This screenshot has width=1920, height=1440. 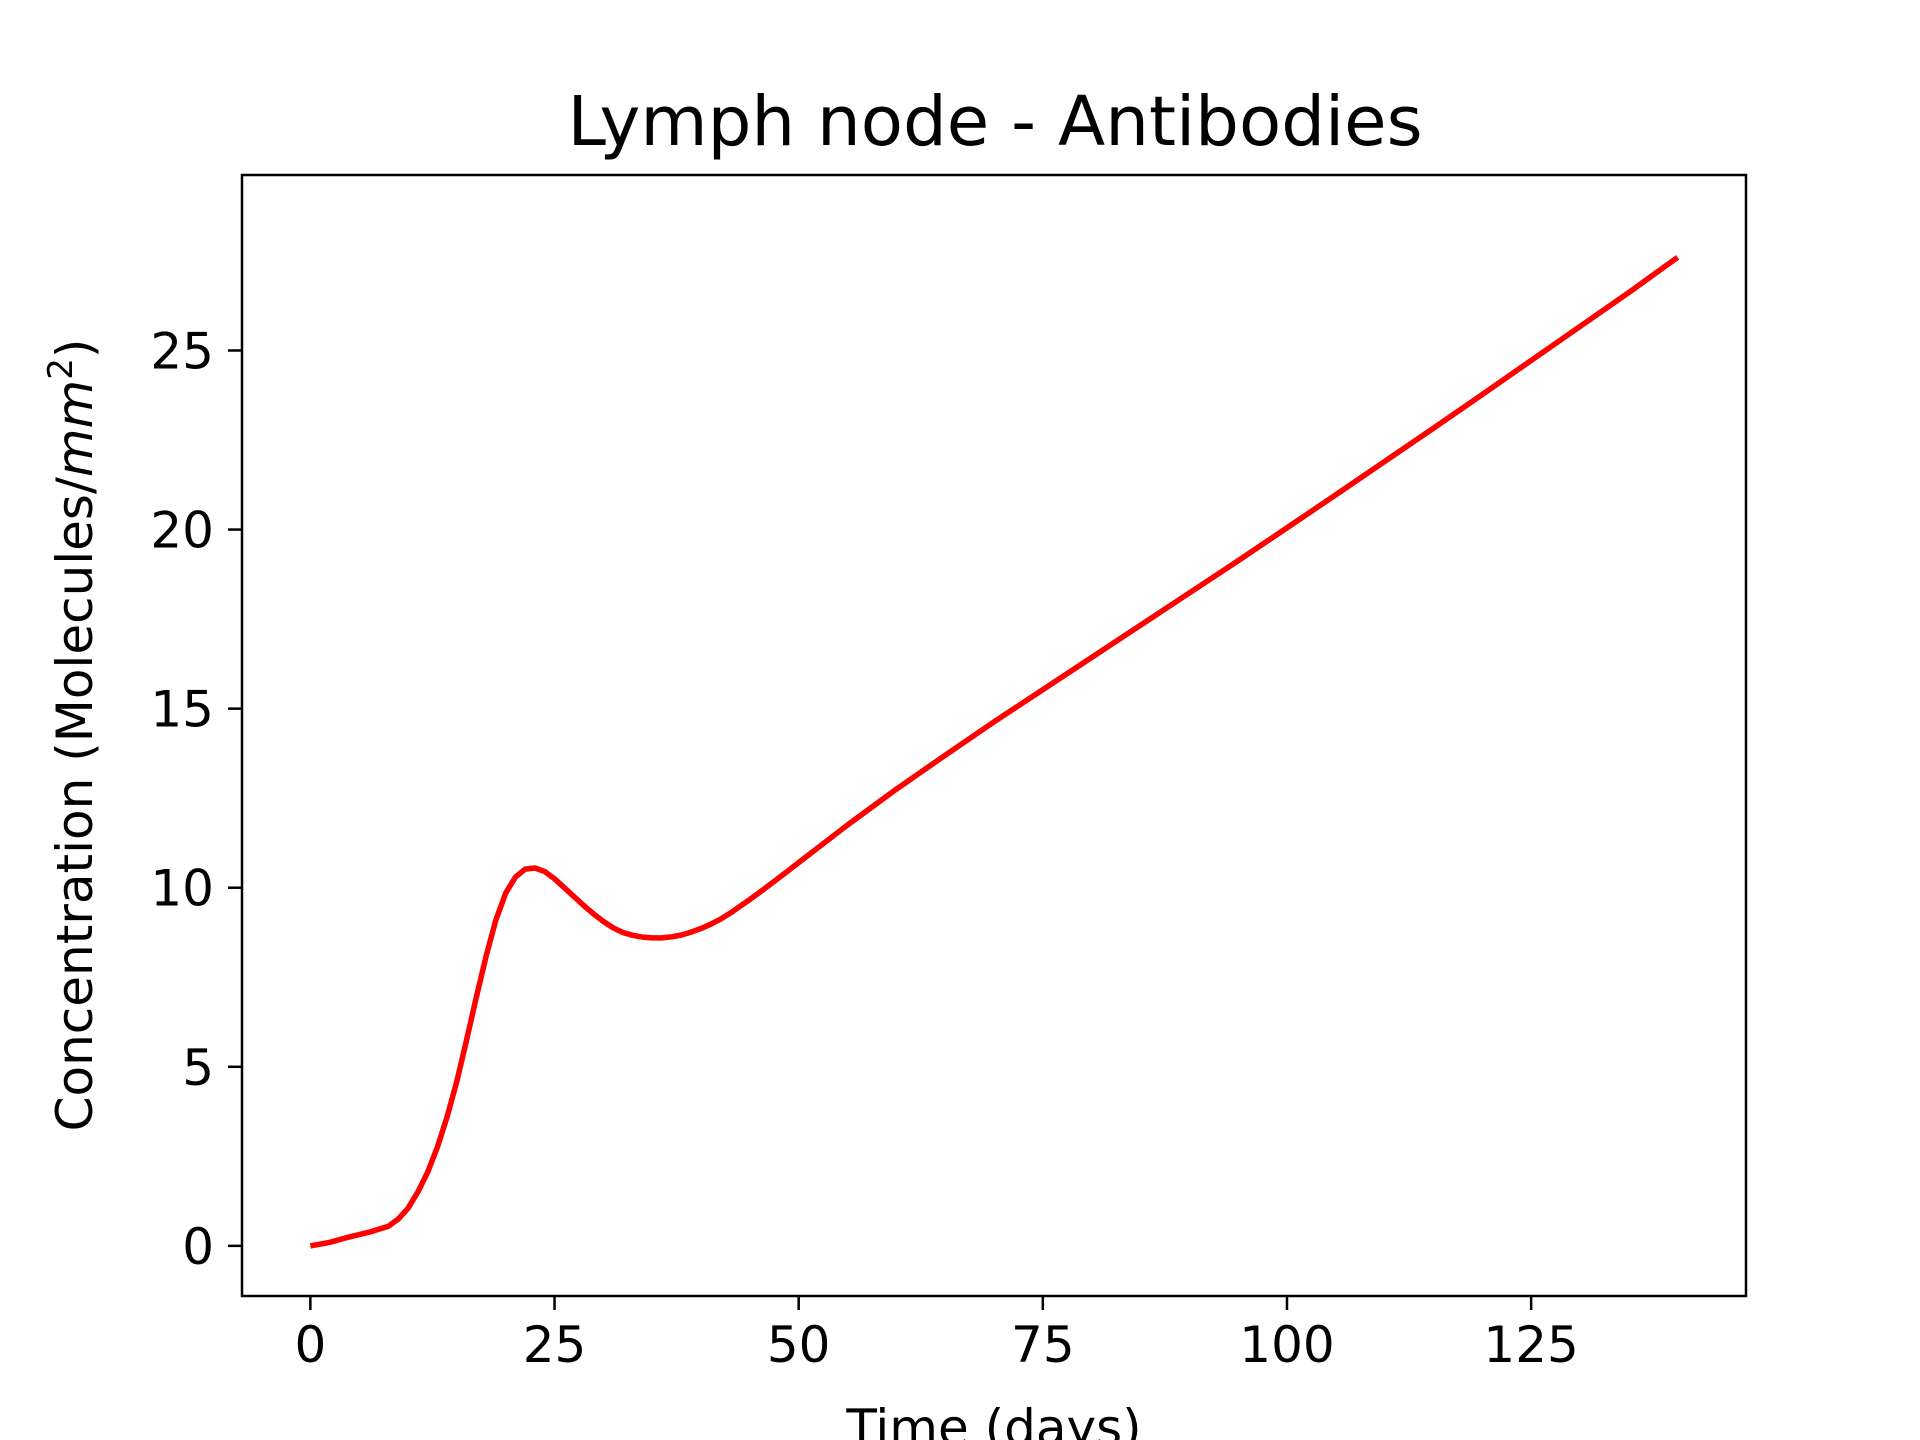 What do you see at coordinates (61, 369) in the screenshot?
I see `y-axis-label-exponent: 2` at bounding box center [61, 369].